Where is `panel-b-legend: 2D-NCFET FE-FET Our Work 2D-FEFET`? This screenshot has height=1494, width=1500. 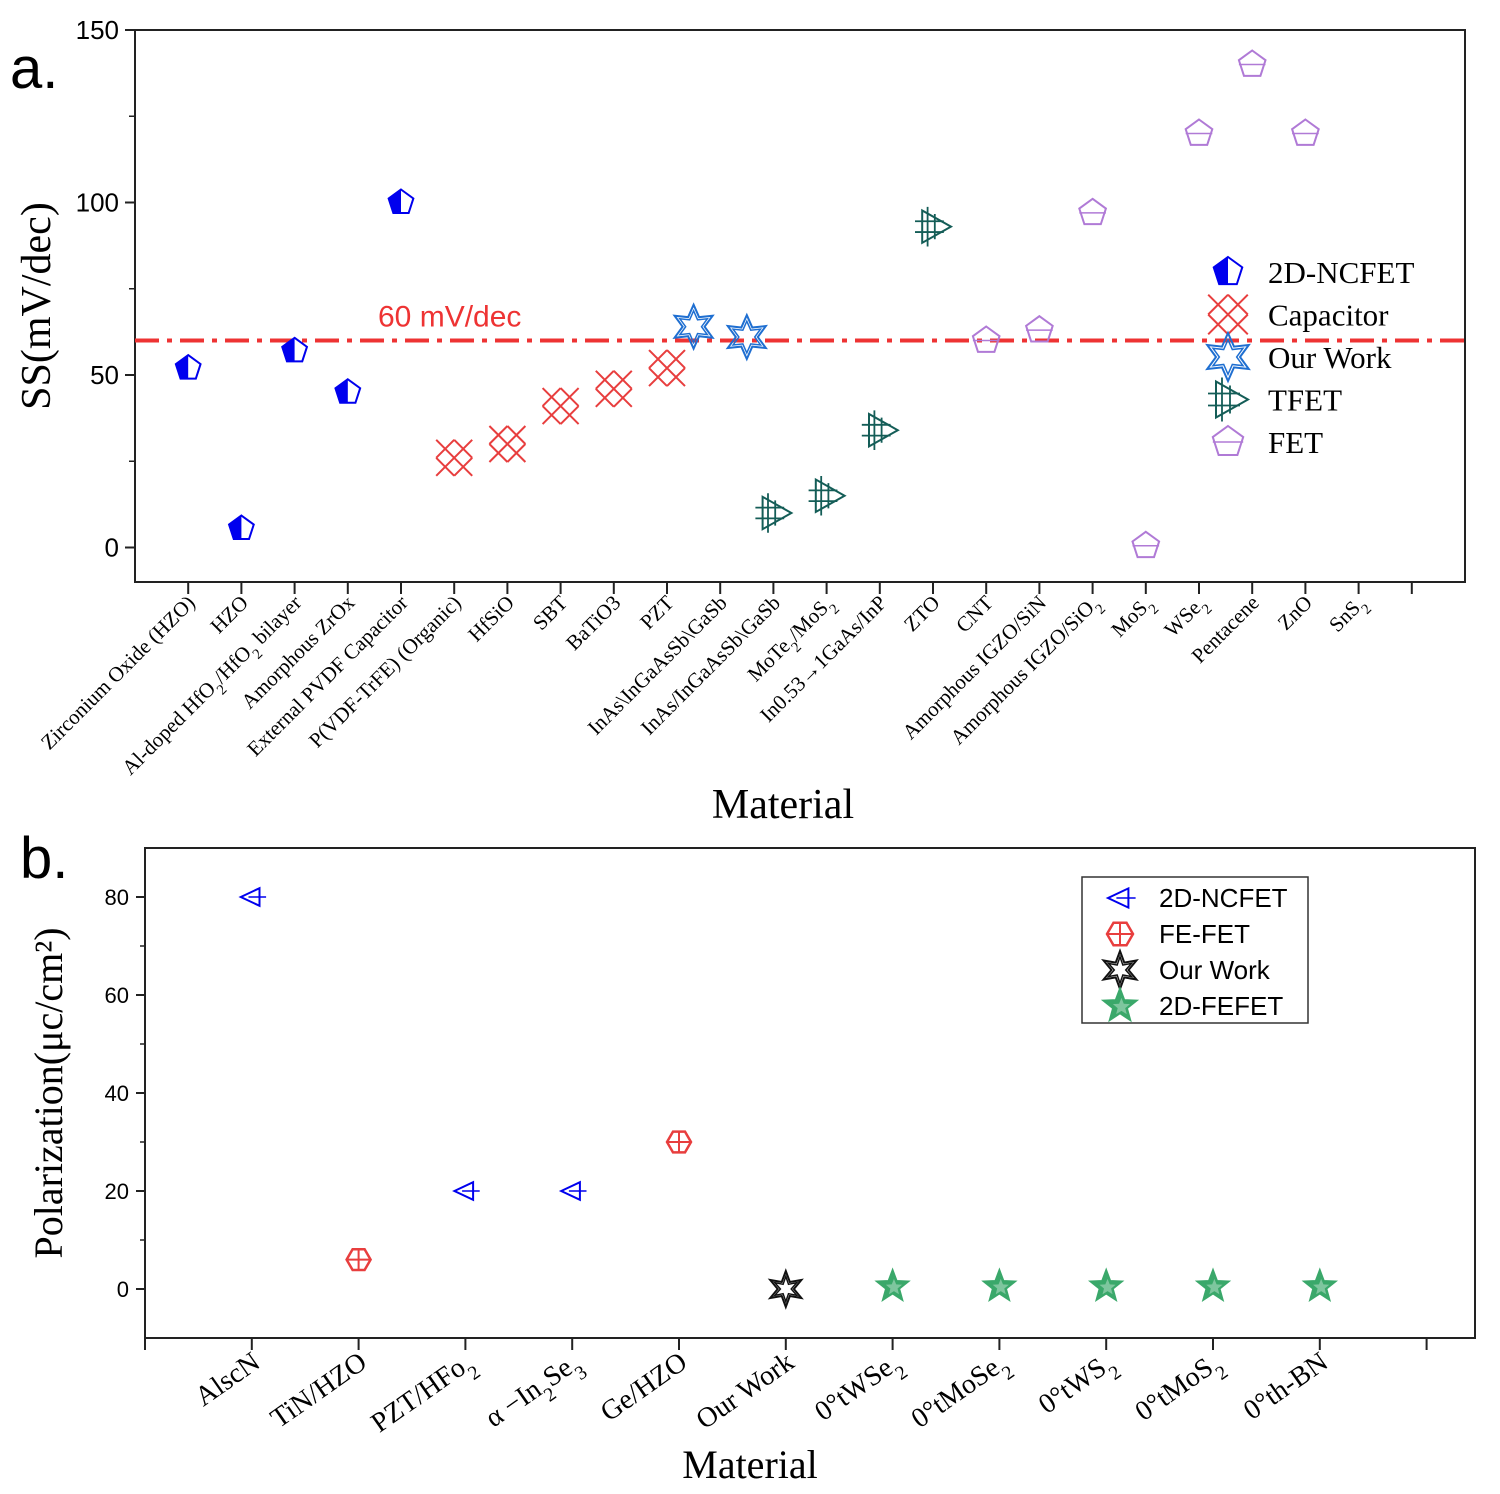 panel-b-legend: 2D-NCFET FE-FET Our Work 2D-FEFET is located at coordinates (1195, 950).